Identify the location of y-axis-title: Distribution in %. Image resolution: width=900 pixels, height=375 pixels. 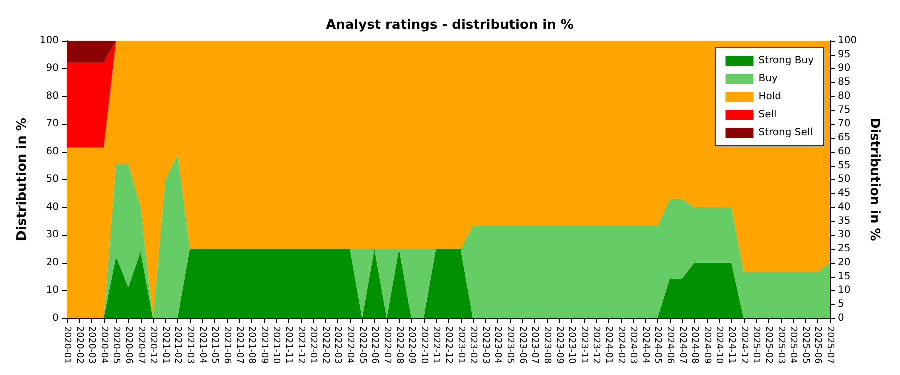
(22, 180).